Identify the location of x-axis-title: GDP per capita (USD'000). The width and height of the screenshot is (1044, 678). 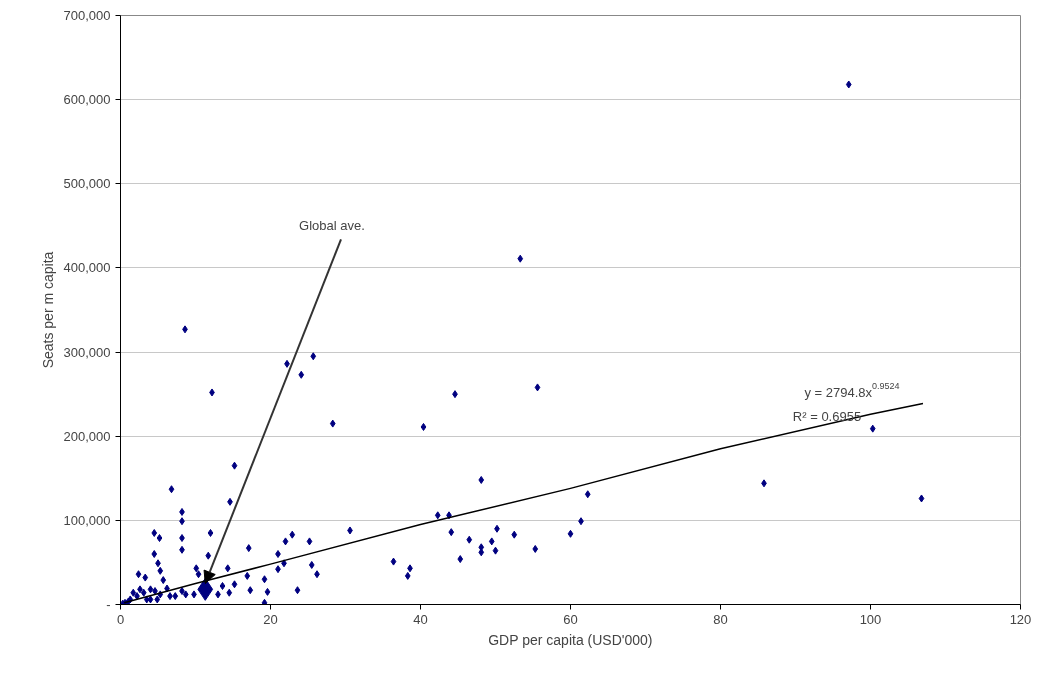
(570, 639).